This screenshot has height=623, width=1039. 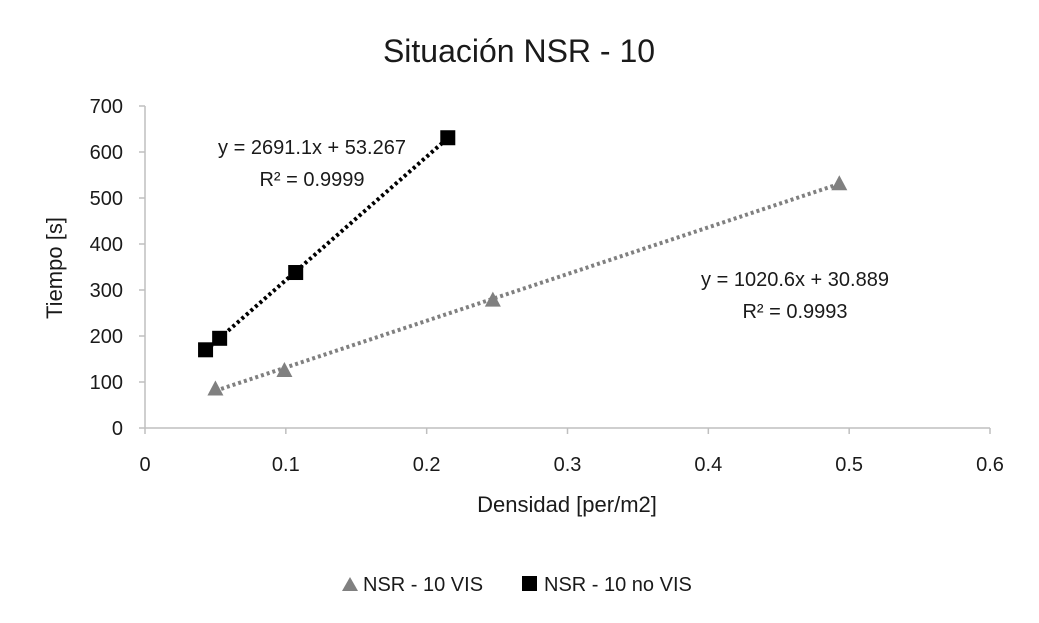 I want to click on x-tick-label: 0, so click(x=144, y=465).